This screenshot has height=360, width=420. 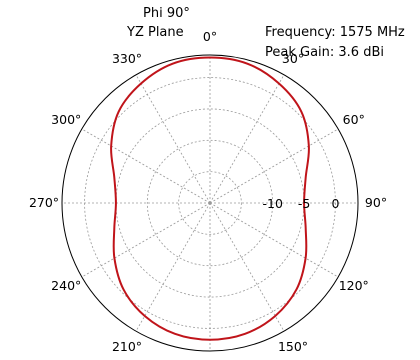 I want to click on angle-tick-label: 300°, so click(x=66, y=119).